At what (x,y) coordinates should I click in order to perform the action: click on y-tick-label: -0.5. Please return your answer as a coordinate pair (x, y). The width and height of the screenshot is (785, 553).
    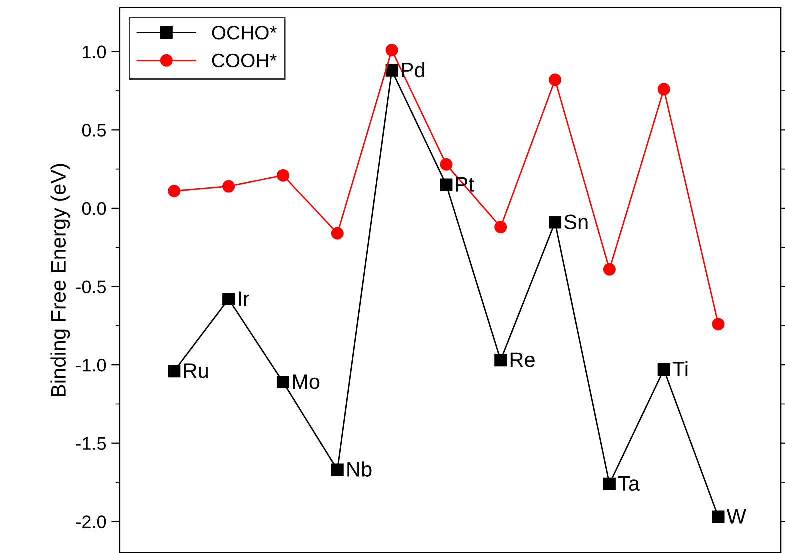
    Looking at the image, I should click on (91, 287).